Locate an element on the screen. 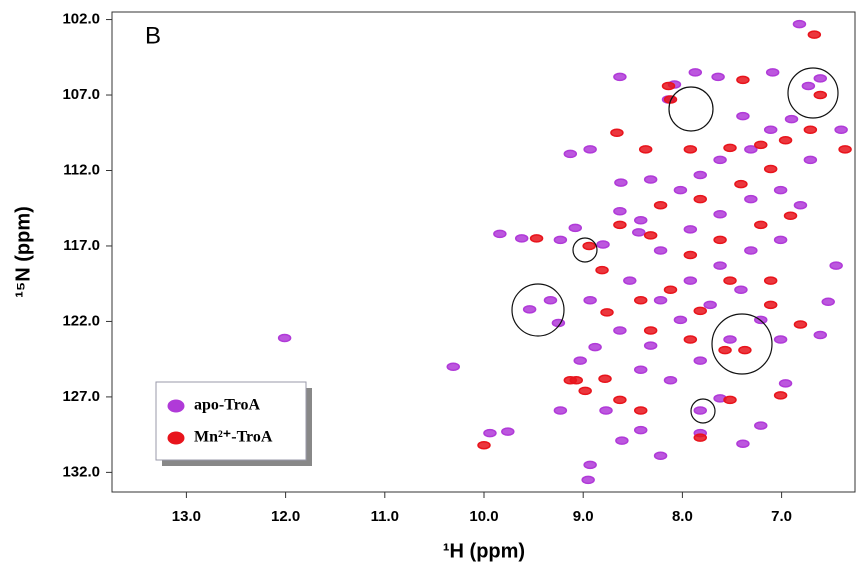 This screenshot has height=574, width=856. x-tick-label: 8.0 is located at coordinates (682, 516).